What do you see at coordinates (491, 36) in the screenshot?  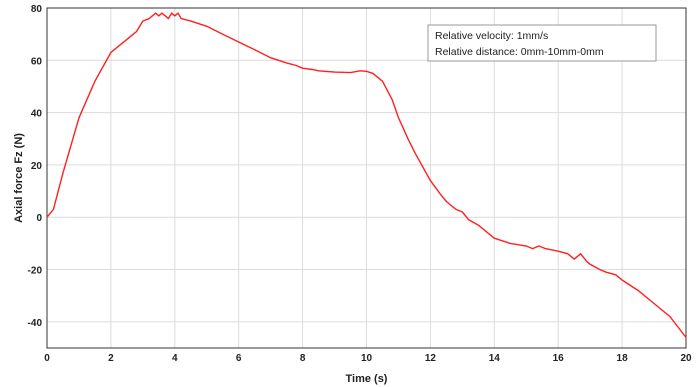 I see `legend-velocity-text: Relative velocity: 1mm/s` at bounding box center [491, 36].